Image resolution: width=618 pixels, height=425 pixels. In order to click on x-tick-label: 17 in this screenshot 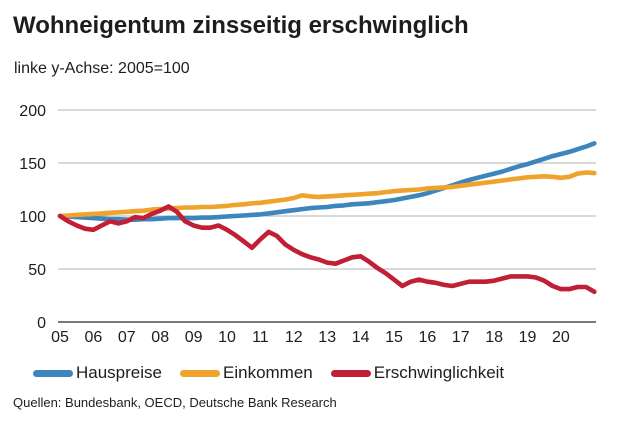, I will do `click(461, 337)`.